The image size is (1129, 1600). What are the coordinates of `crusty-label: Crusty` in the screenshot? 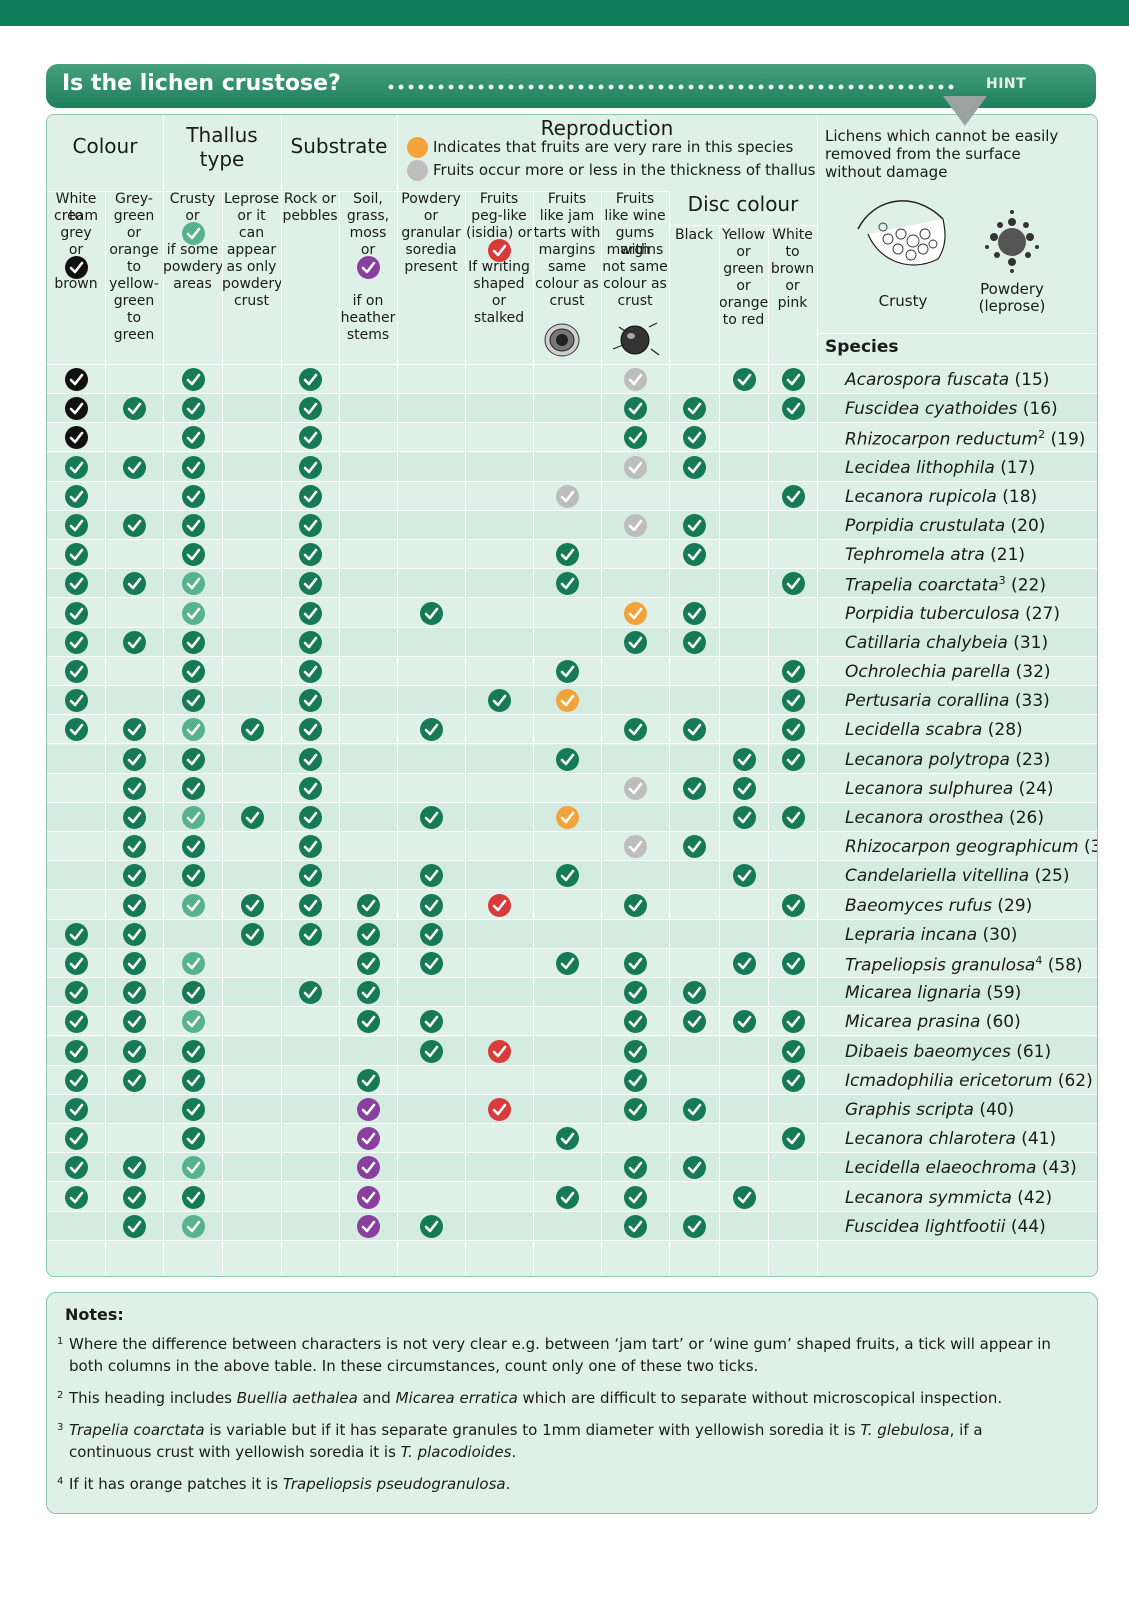 It's located at (903, 301).